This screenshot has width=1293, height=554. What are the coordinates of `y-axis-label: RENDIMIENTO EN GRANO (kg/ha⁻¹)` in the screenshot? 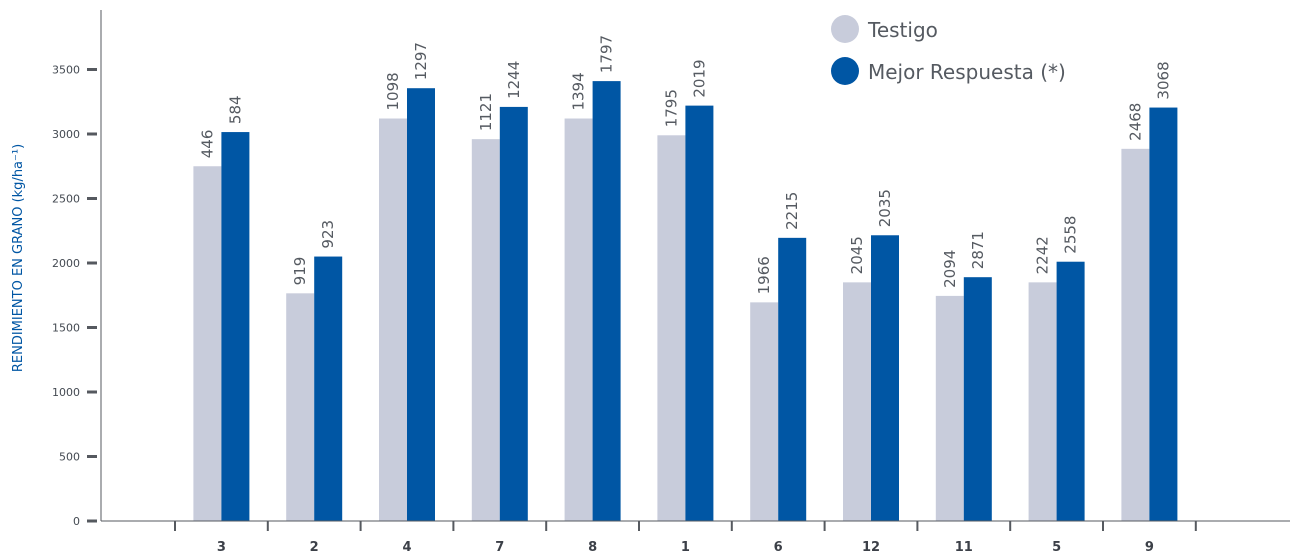 It's located at (18, 258).